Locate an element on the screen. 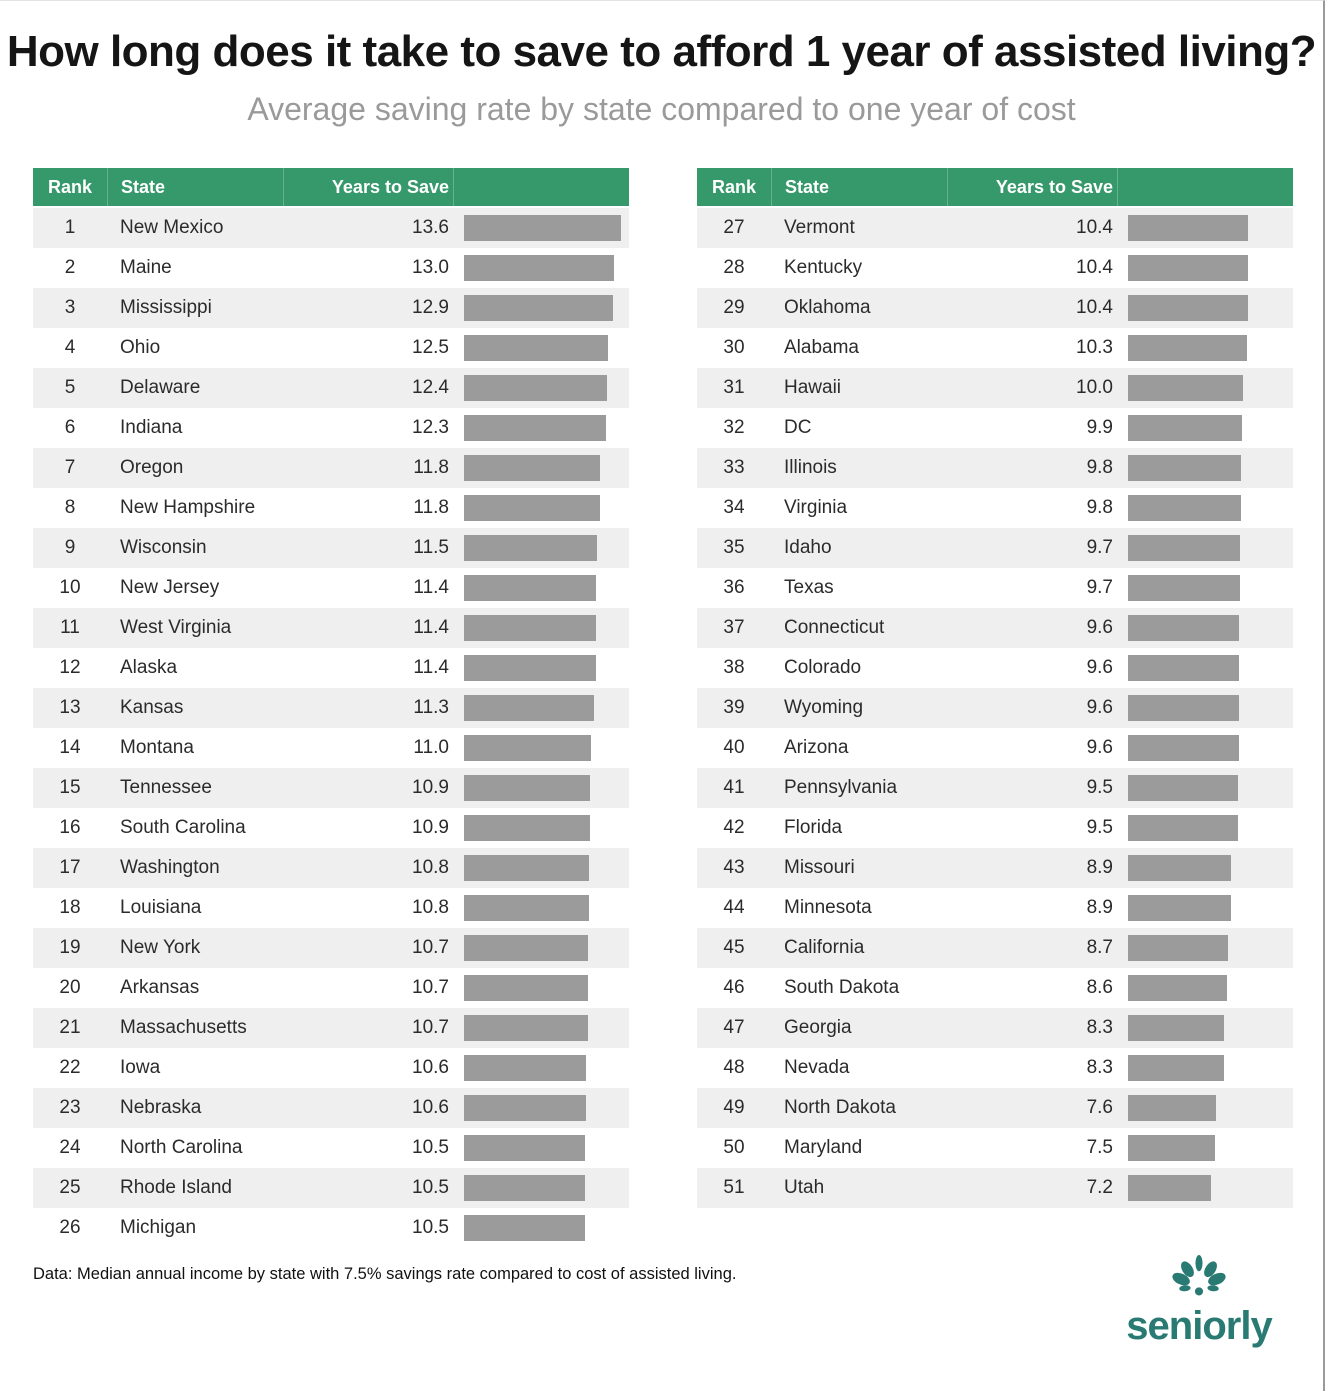 Image resolution: width=1325 pixels, height=1391 pixels. table-row: 39 Wyoming 9.6 is located at coordinates (995, 708).